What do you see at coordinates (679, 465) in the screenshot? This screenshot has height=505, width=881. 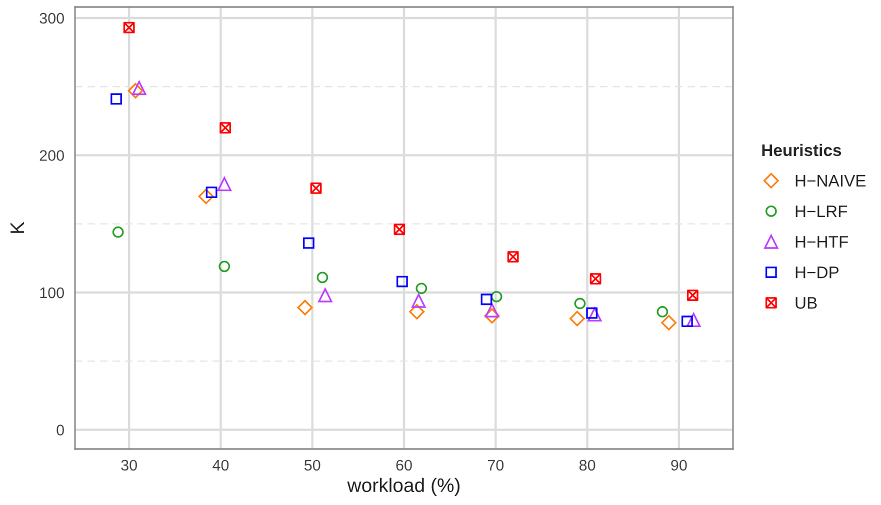 I see `x-tick-label: 90` at bounding box center [679, 465].